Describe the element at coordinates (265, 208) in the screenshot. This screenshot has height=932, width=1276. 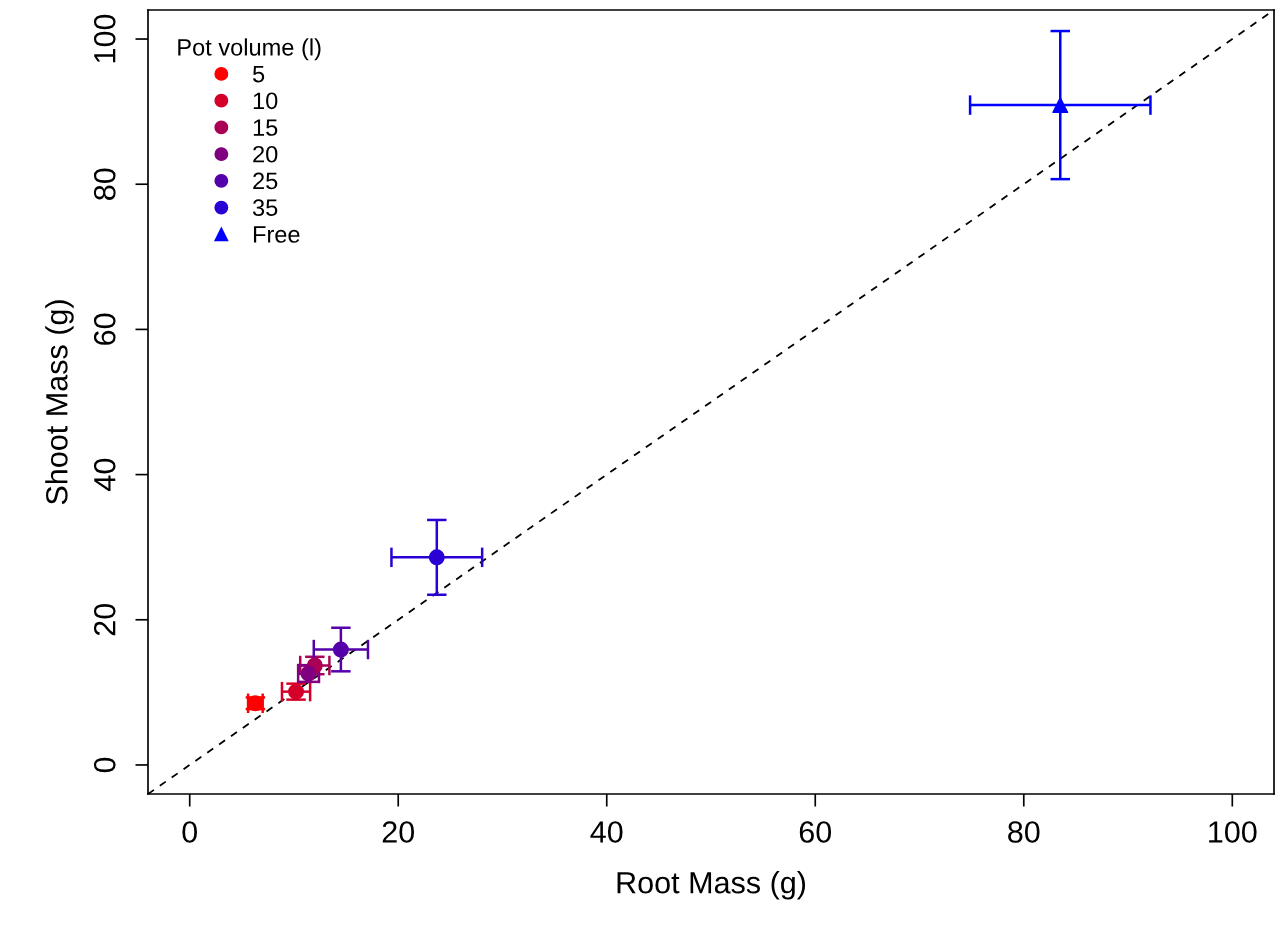
I see `legend-label: 35` at that location.